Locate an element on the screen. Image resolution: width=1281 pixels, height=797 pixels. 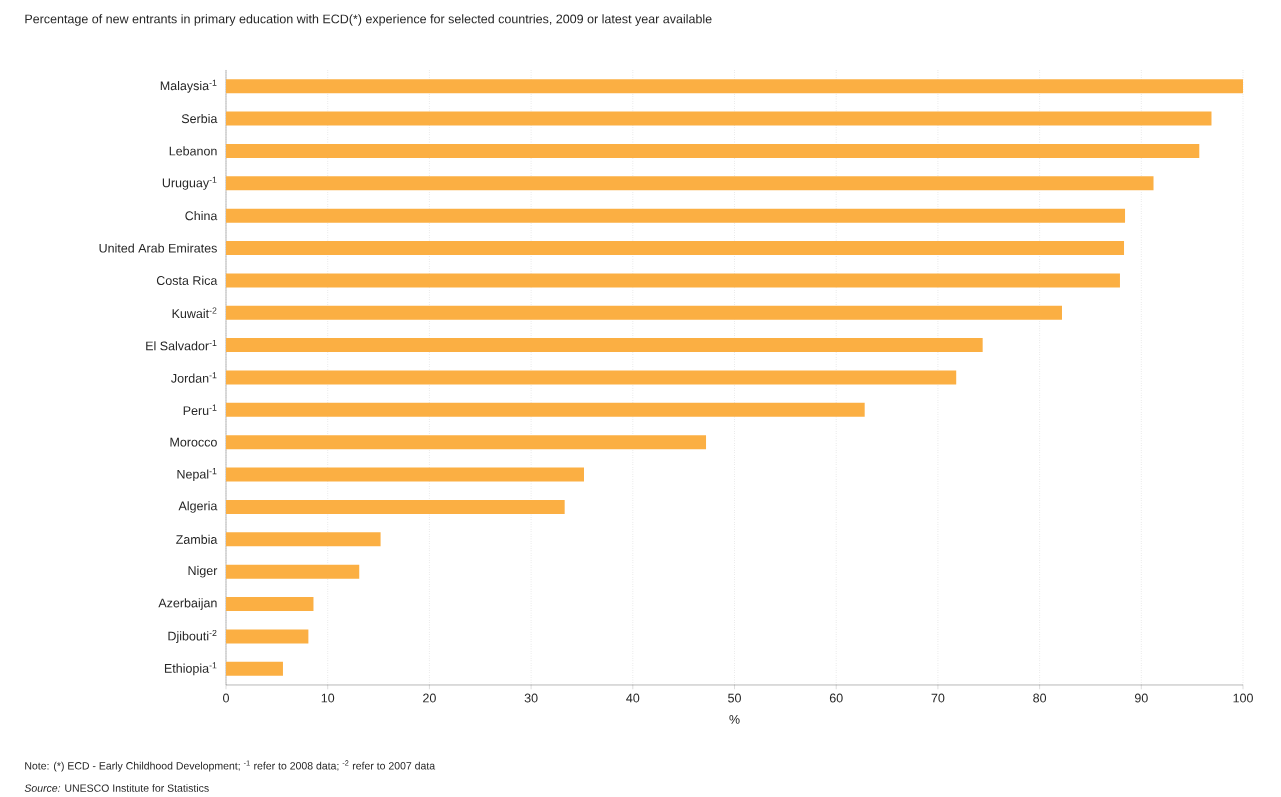
y-tick-label: Zambia is located at coordinates (197, 539).